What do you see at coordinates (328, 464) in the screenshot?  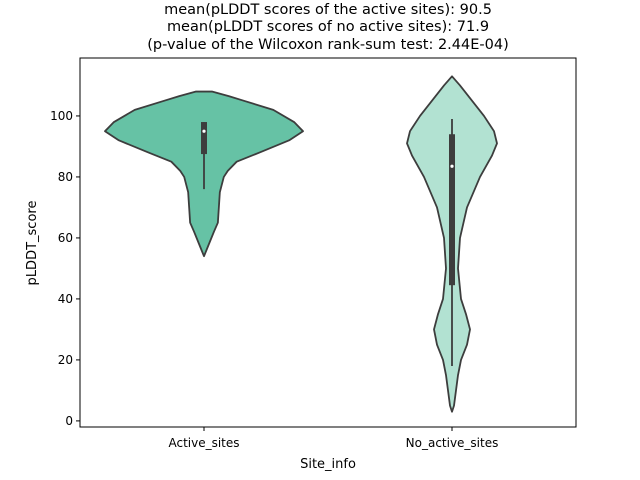 I see `x-axis-label: Site_info` at bounding box center [328, 464].